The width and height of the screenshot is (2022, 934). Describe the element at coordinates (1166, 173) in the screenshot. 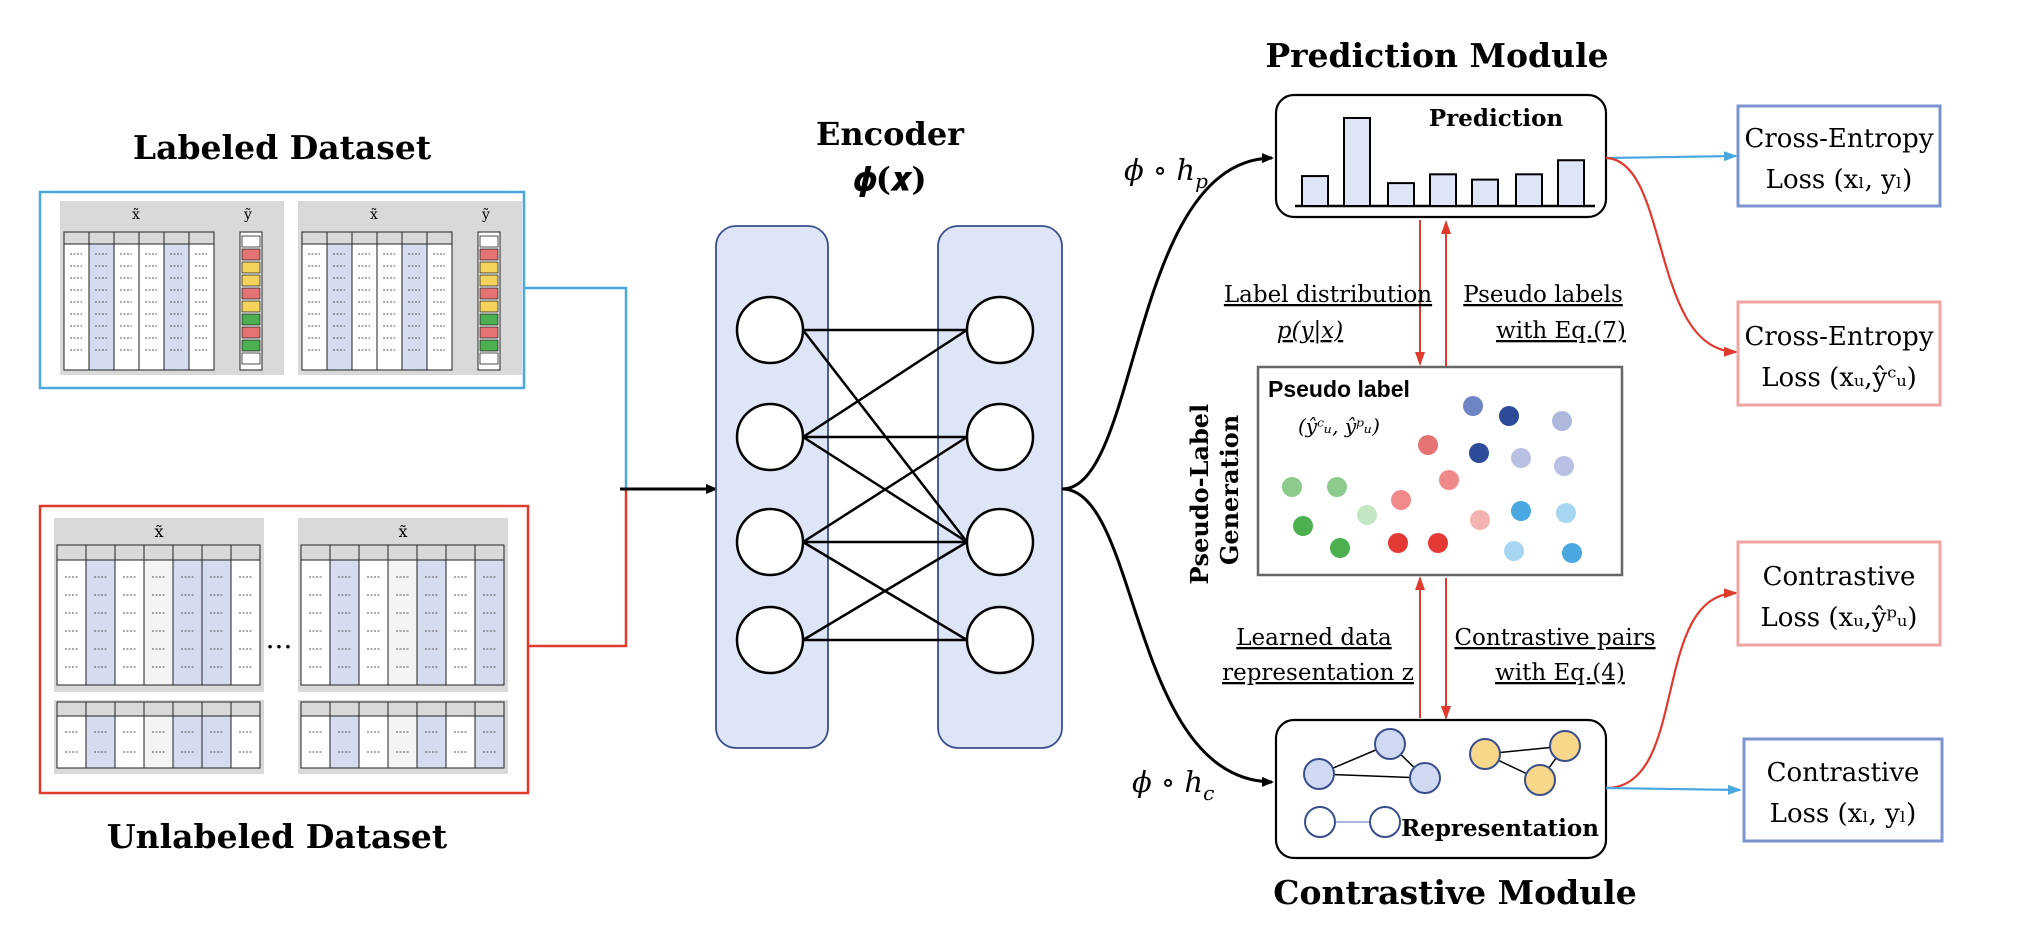

I see `prediction-head-label: ϕ ∘ hp` at that location.